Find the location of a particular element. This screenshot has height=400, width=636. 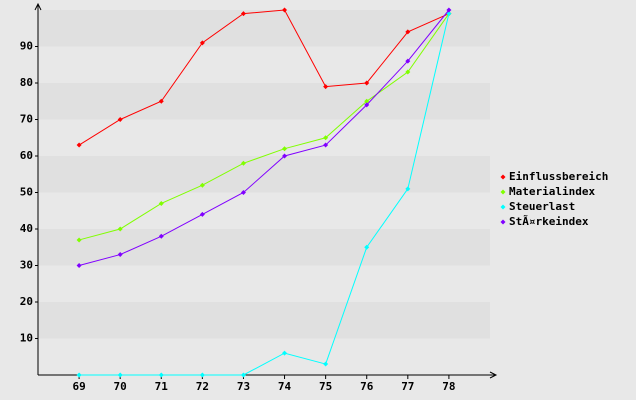

y-tick-label: 80 is located at coordinates (26, 82).